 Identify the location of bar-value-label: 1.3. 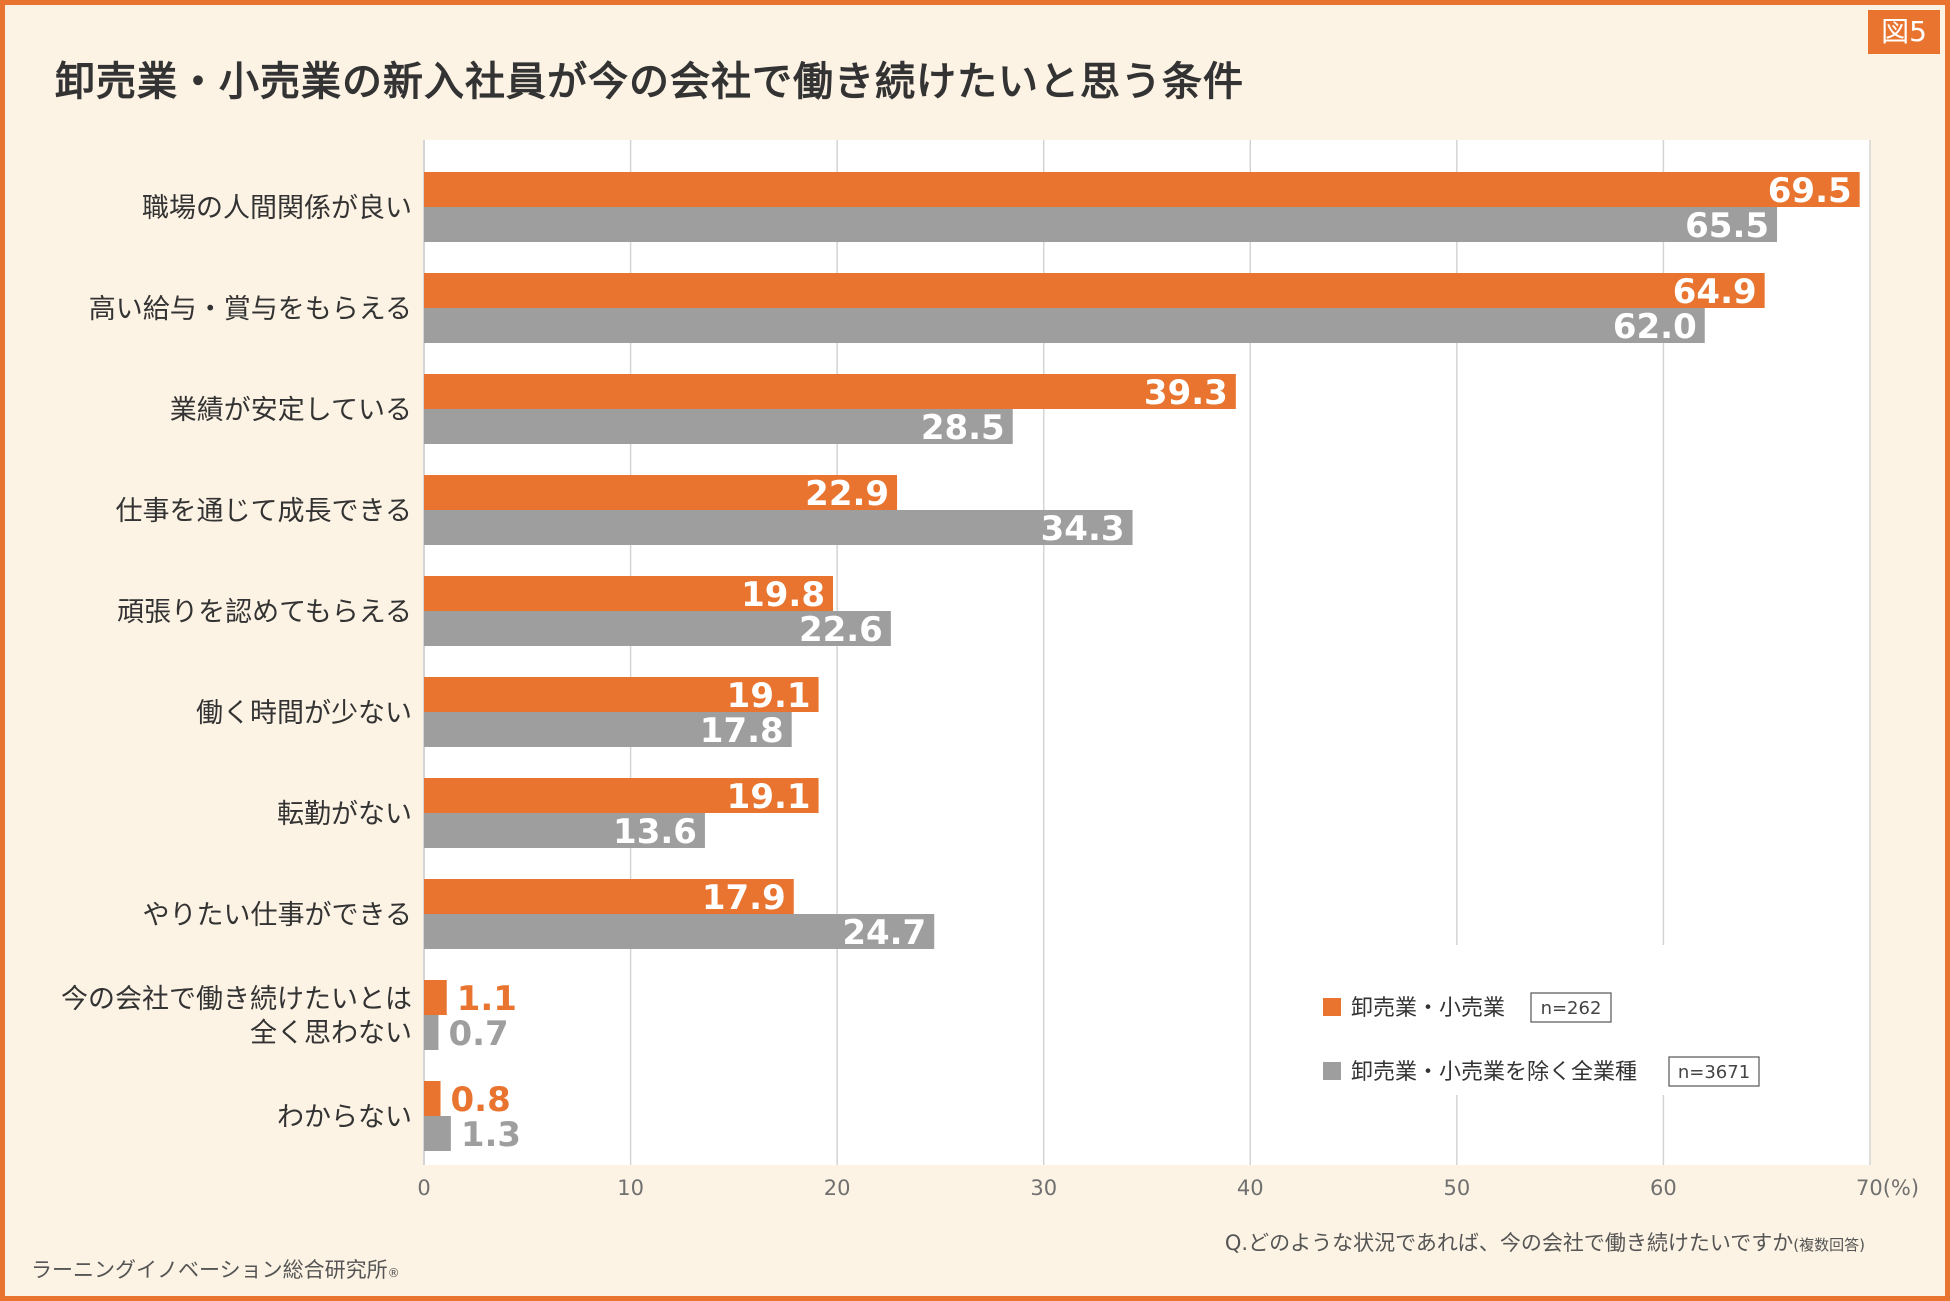
(491, 1135).